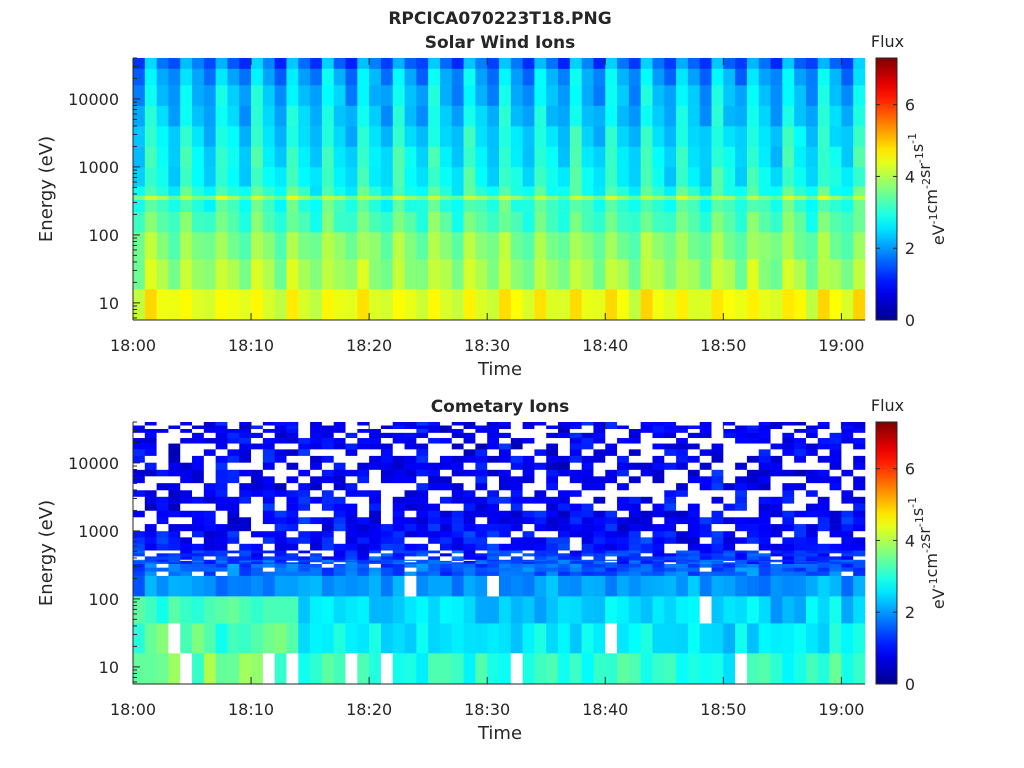 The height and width of the screenshot is (768, 1024). Describe the element at coordinates (103, 599) in the screenshot. I see `y-tick-label: 100` at that location.